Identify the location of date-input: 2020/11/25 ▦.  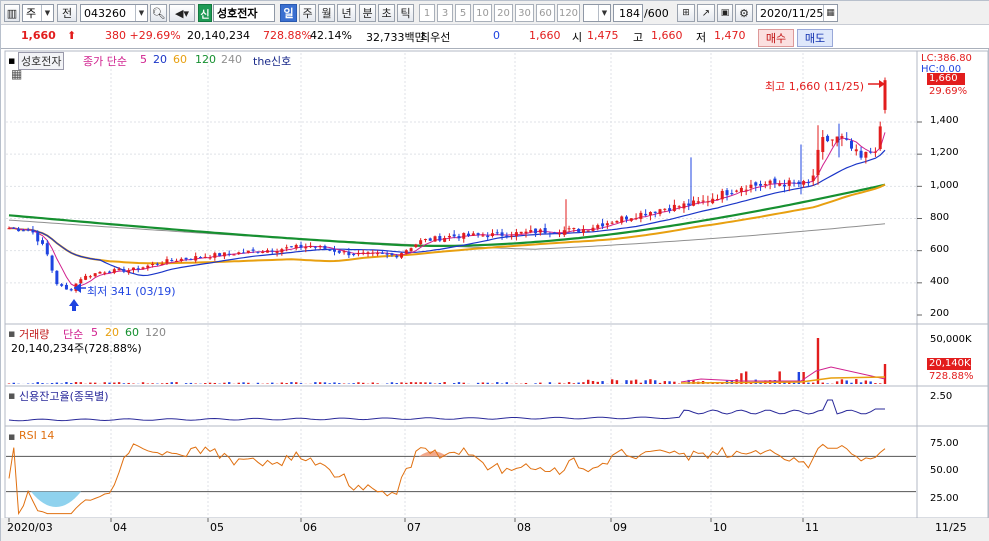
(797, 13).